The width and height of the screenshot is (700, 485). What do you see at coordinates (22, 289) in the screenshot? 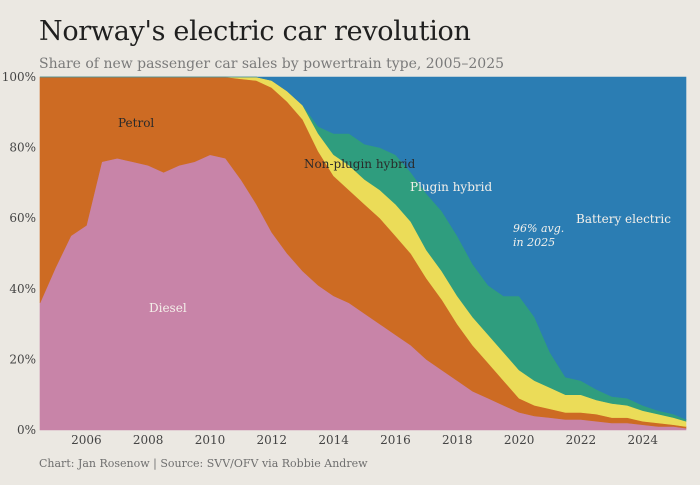
I see `y-tick-label: 40%` at bounding box center [22, 289].